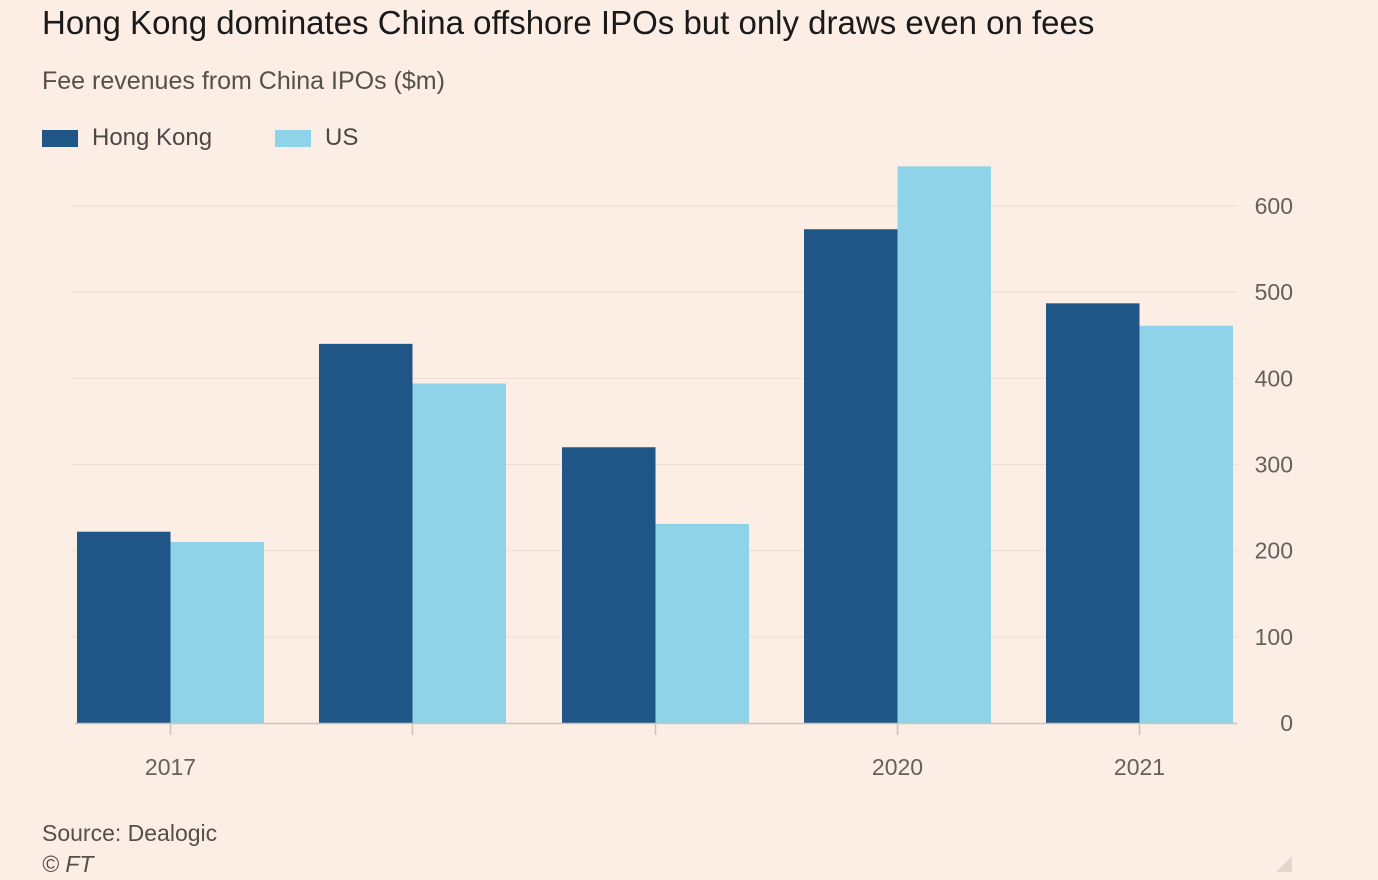  I want to click on y-tick-label: 300, so click(1274, 464).